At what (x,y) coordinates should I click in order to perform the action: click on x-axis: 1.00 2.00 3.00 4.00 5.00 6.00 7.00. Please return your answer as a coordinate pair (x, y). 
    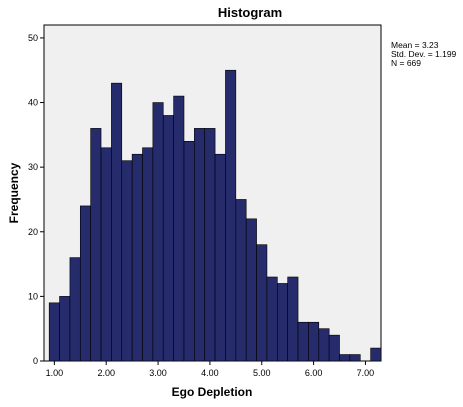
    Looking at the image, I should click on (210, 369).